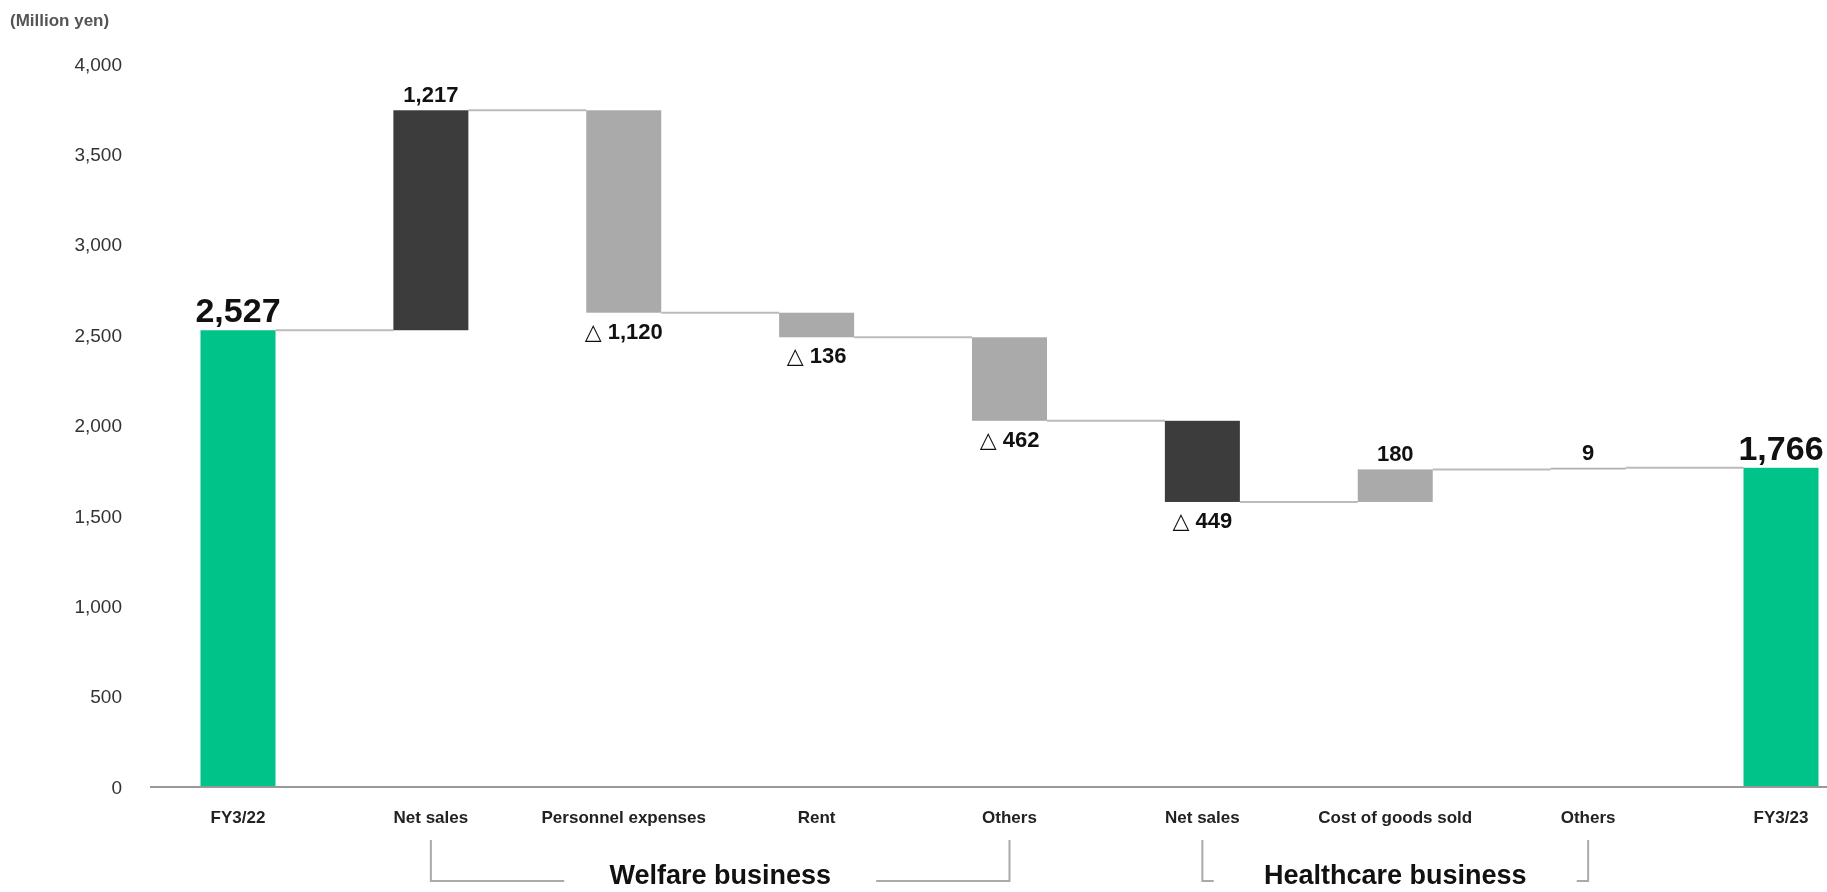 This screenshot has height=892, width=1827. I want to click on text: Healthcare business, so click(1395, 875).